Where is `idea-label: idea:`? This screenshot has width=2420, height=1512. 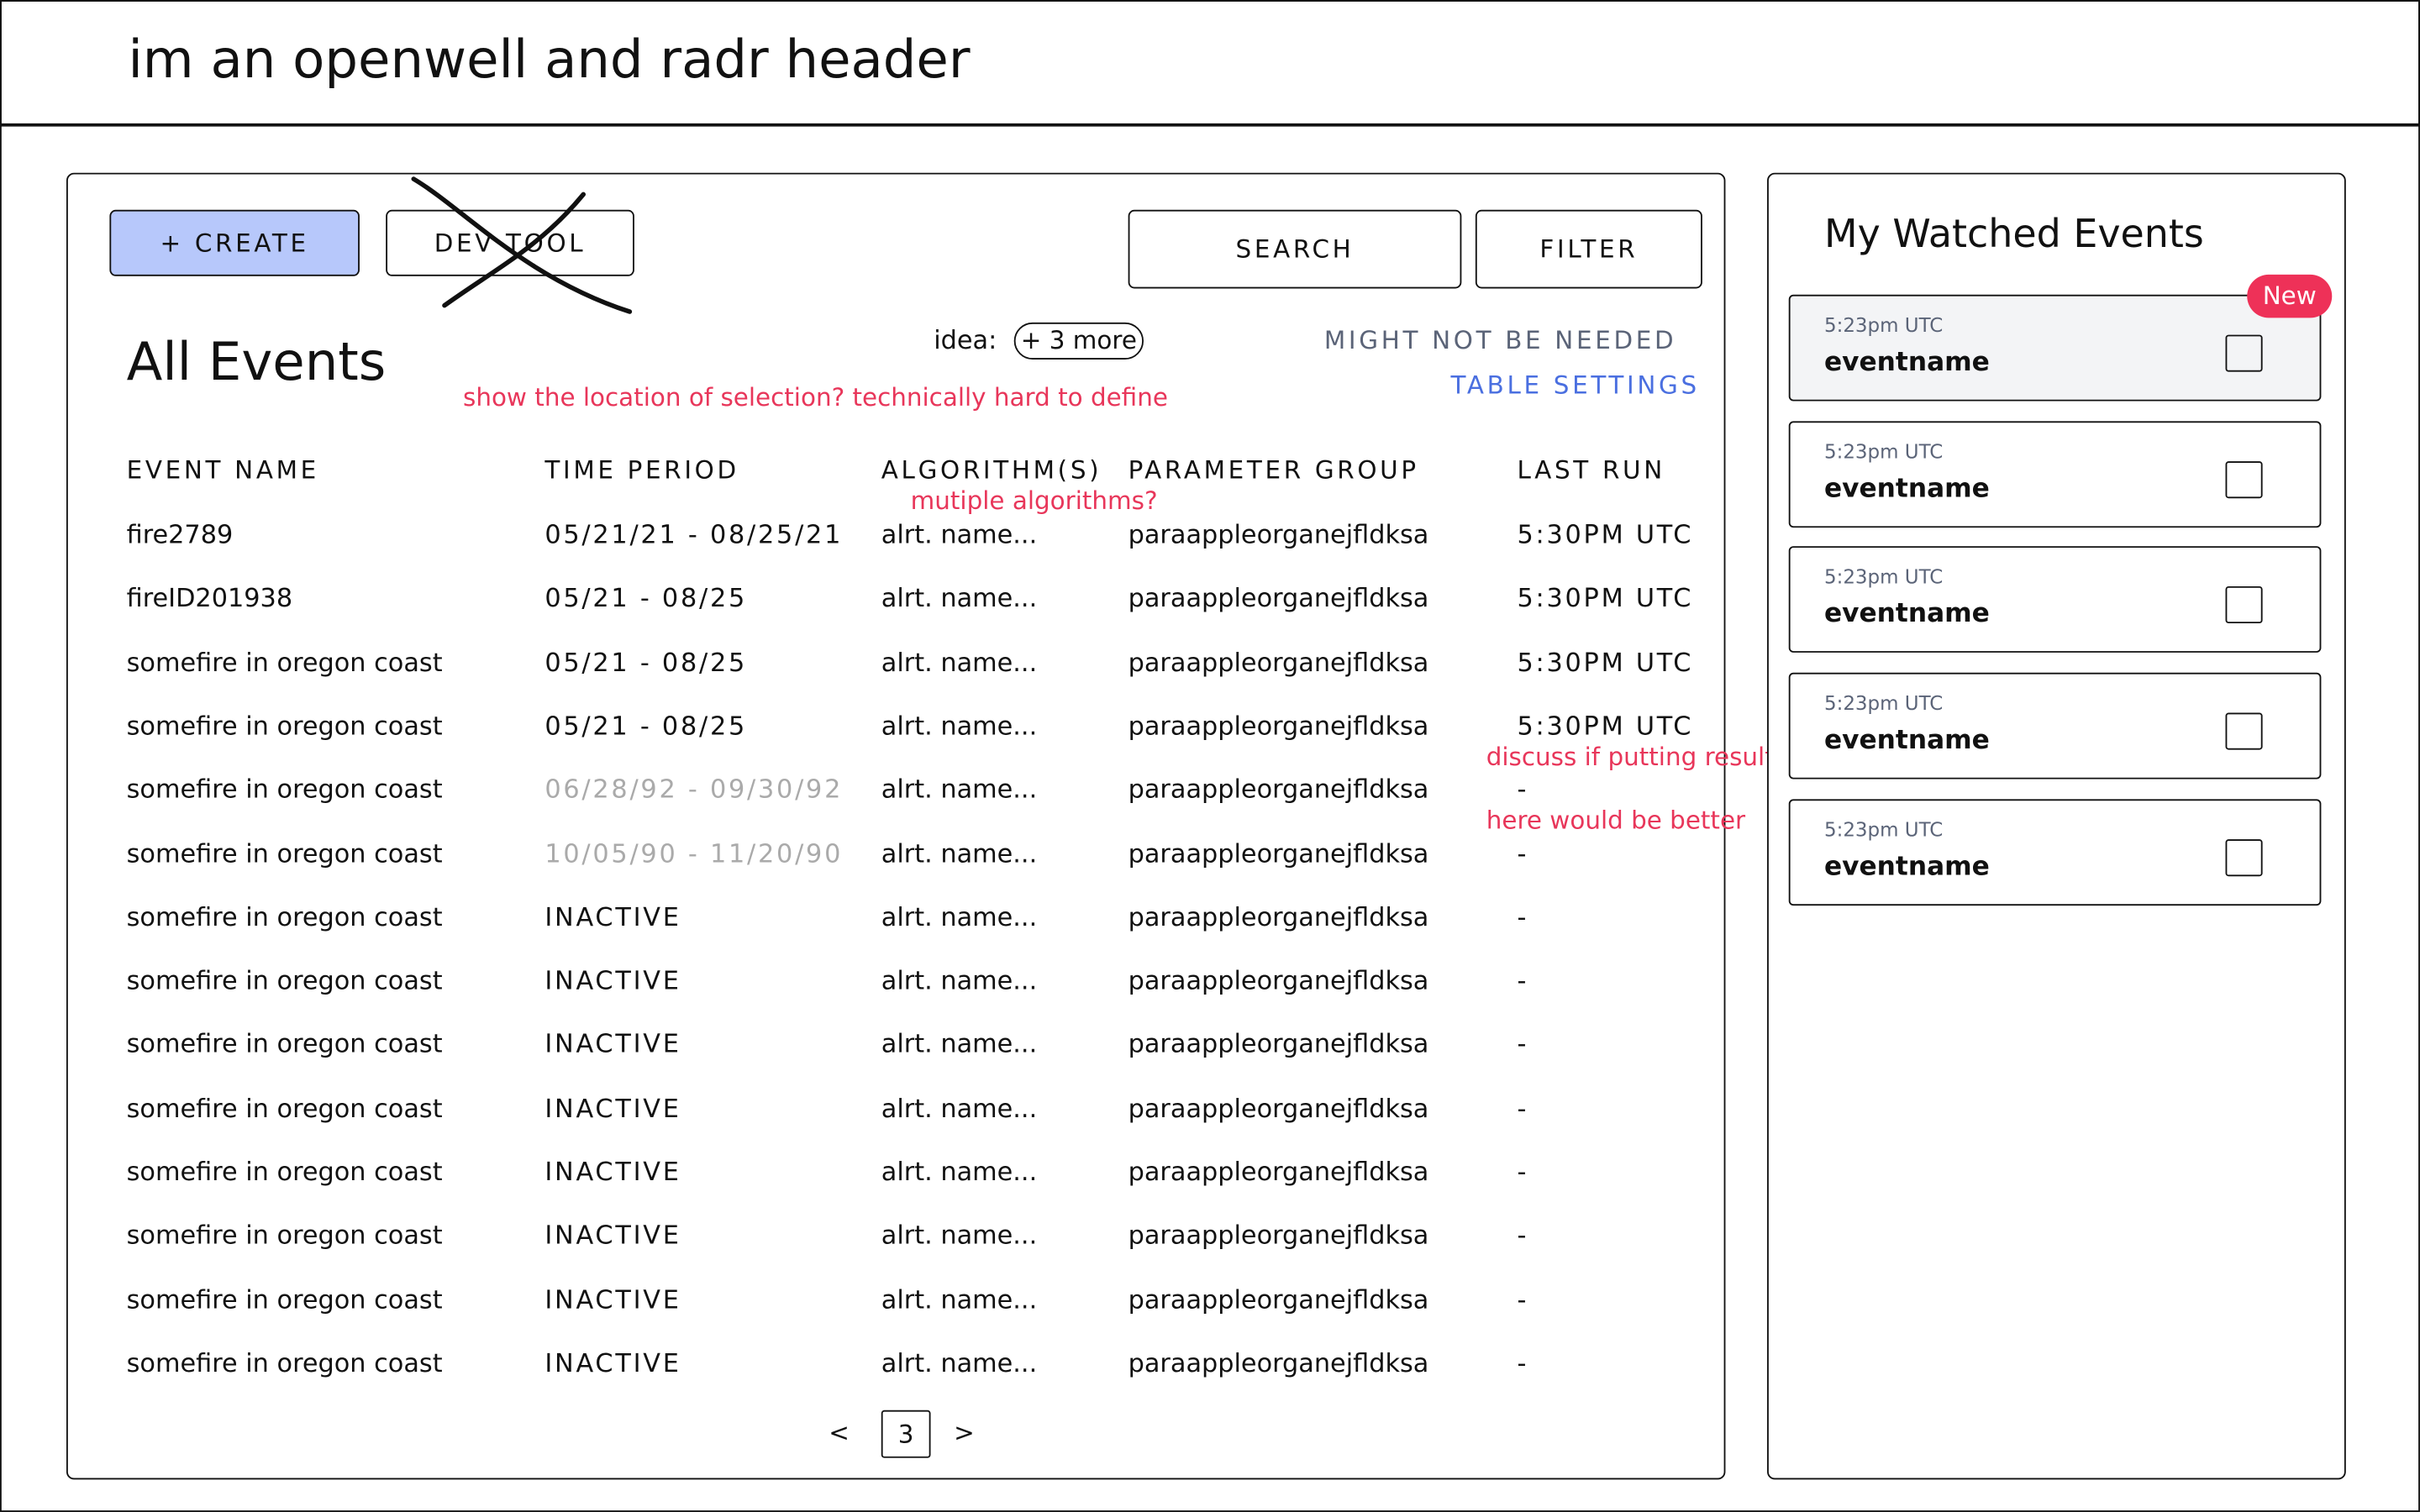
idea-label: idea: is located at coordinates (965, 340).